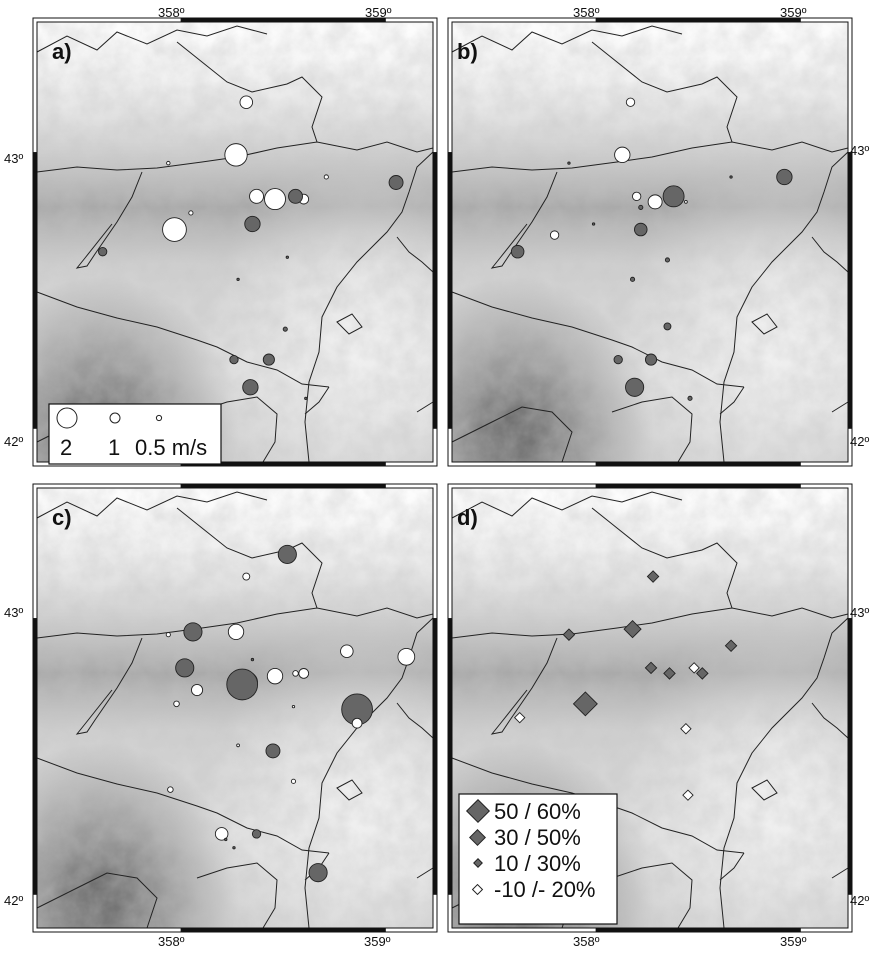 This screenshot has width=870, height=953. Describe the element at coordinates (62, 517) in the screenshot. I see `panel-label: c)` at that location.